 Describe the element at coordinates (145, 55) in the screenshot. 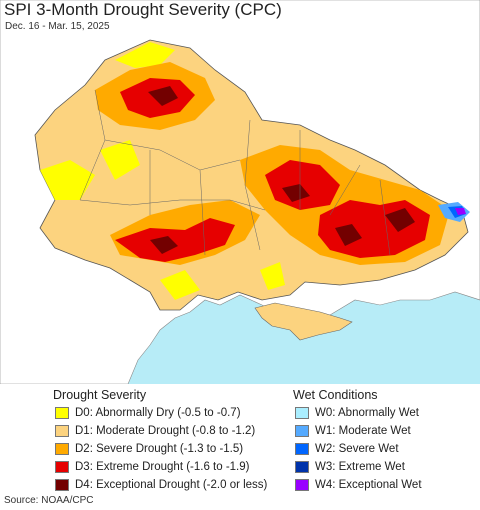

I see `d0-north` at that location.